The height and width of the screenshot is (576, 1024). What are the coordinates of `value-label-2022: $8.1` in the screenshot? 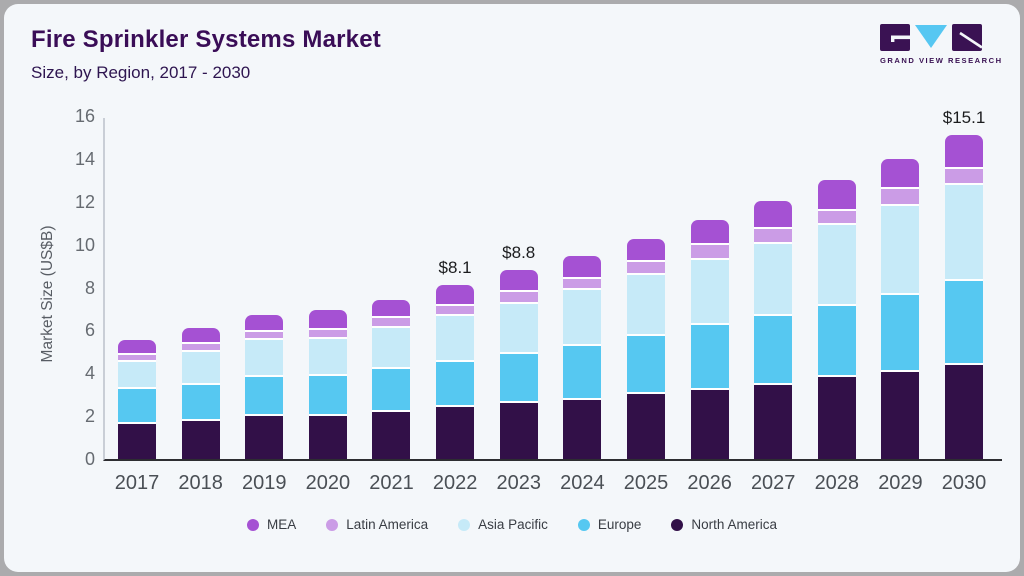 It's located at (455, 268).